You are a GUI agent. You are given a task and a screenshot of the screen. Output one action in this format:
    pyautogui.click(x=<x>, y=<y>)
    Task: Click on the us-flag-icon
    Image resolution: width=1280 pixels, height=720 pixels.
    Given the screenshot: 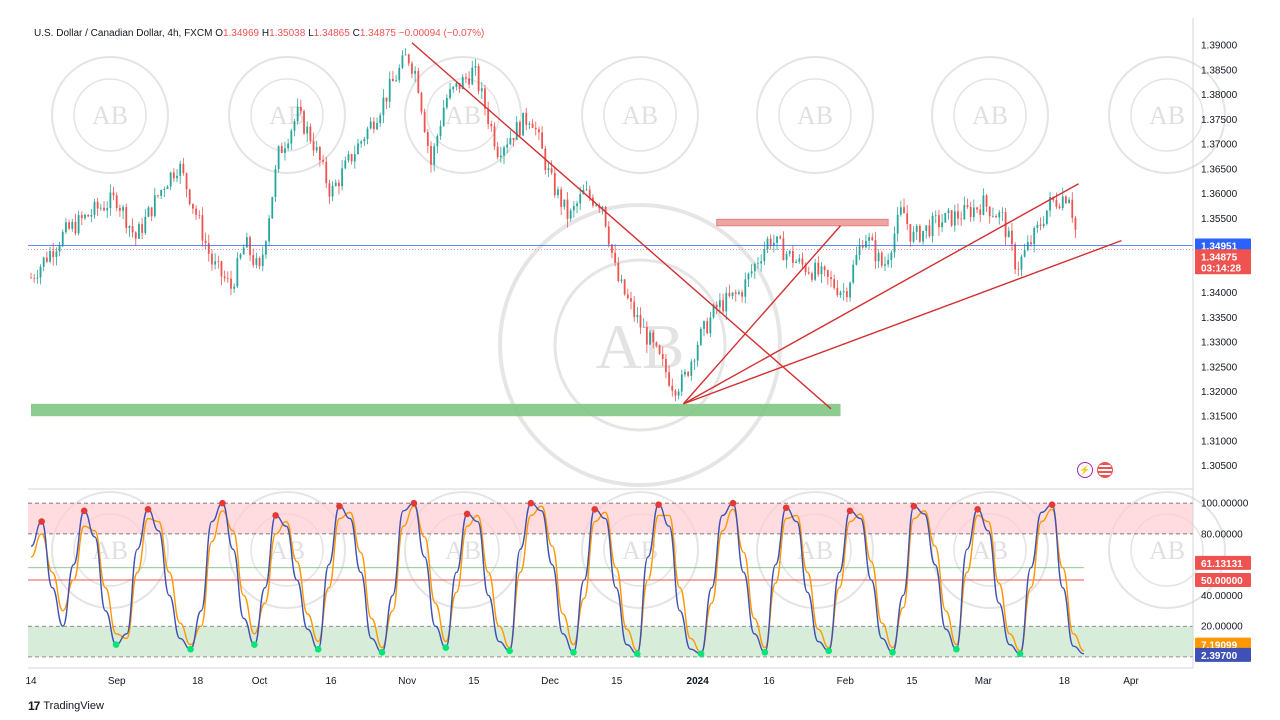 What is the action you would take?
    pyautogui.click(x=1105, y=470)
    